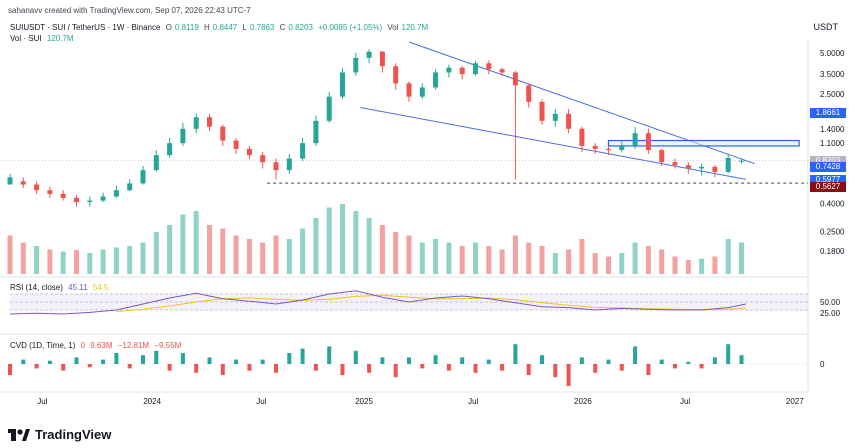  What do you see at coordinates (832, 204) in the screenshot?
I see `y-tick-label: 0.4000` at bounding box center [832, 204].